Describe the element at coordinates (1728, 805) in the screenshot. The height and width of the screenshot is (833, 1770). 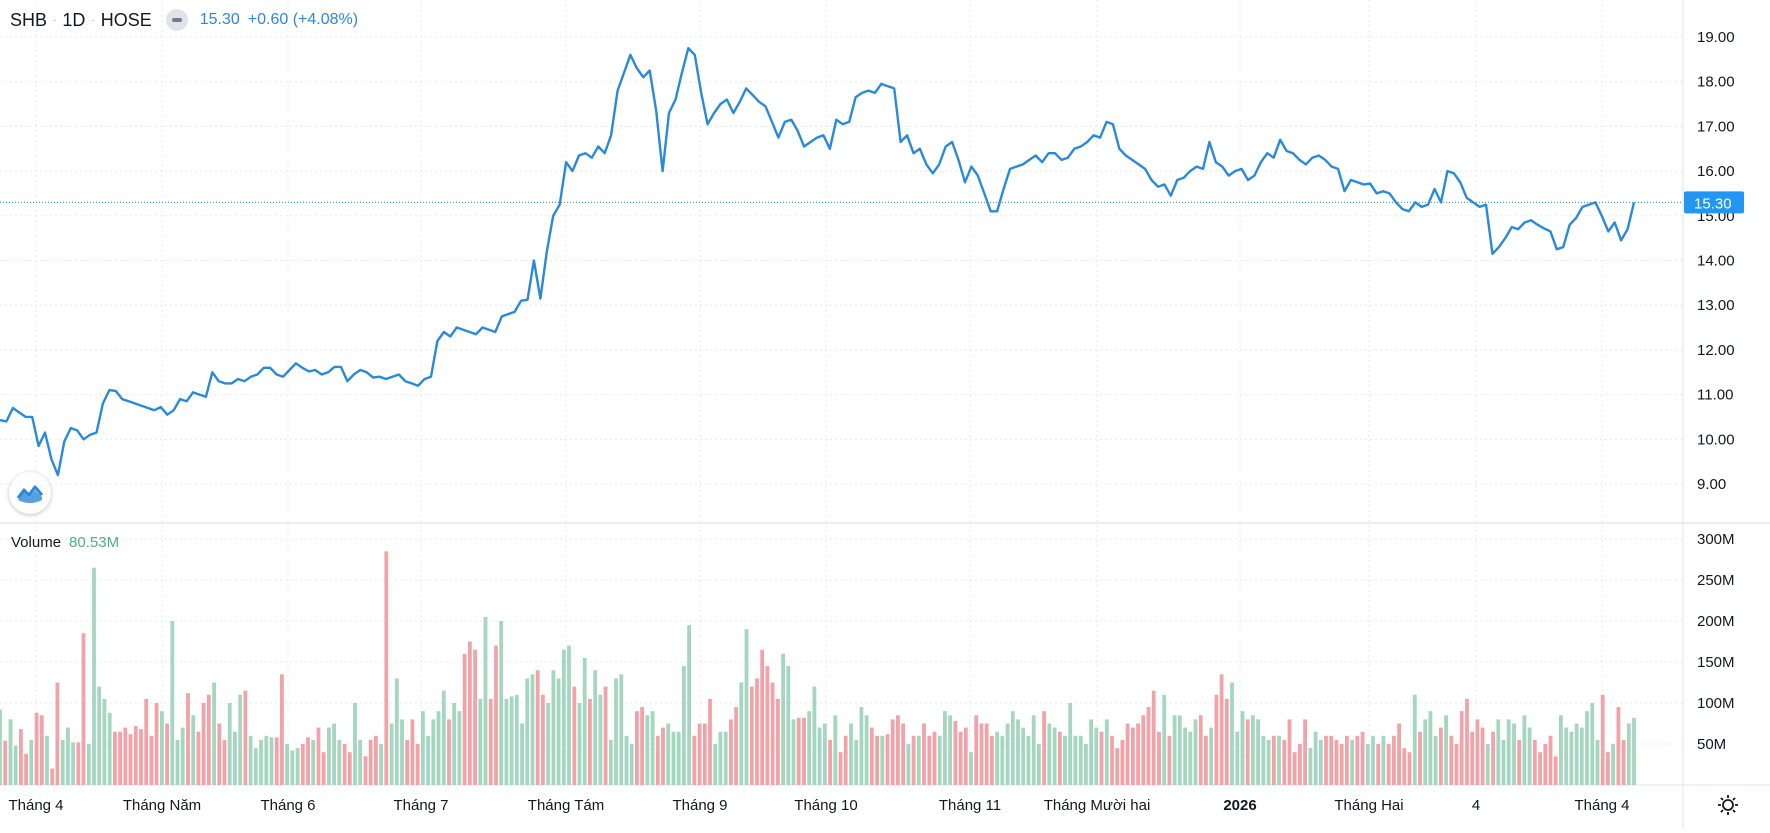
I see `settings-gear-icon` at that location.